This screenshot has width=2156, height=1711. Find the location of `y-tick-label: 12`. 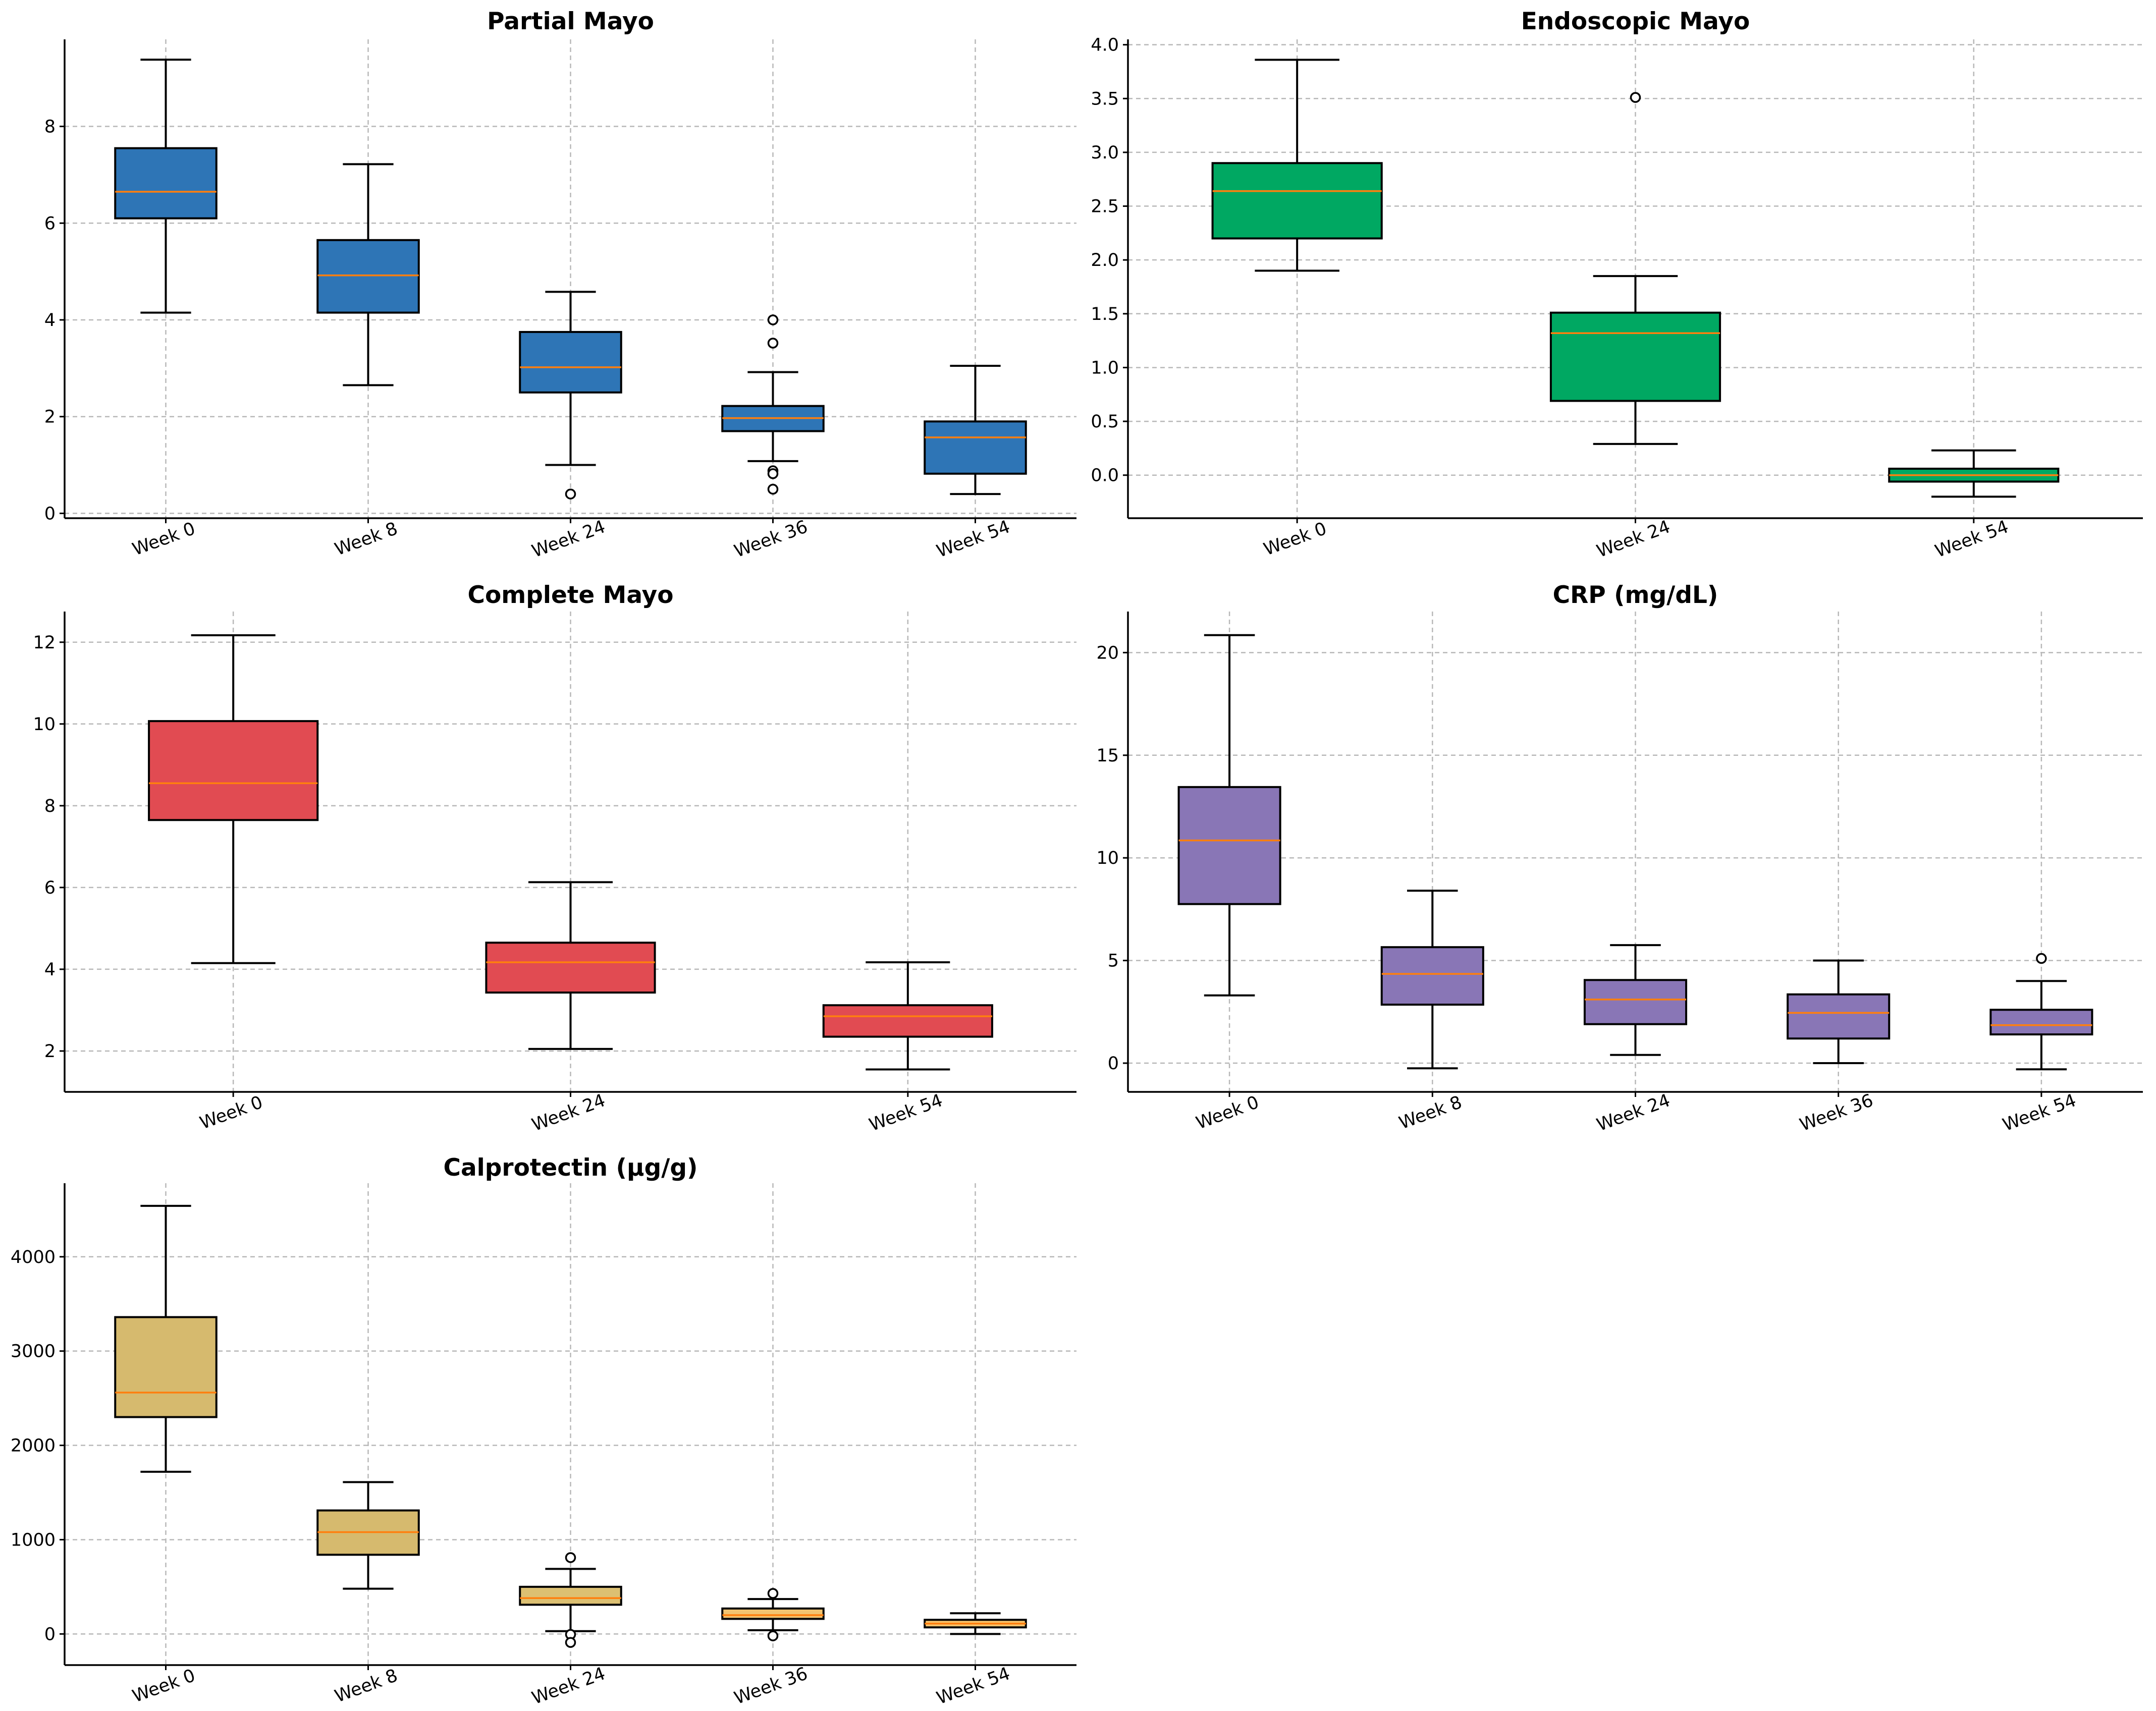

y-tick-label: 12 is located at coordinates (44, 643).